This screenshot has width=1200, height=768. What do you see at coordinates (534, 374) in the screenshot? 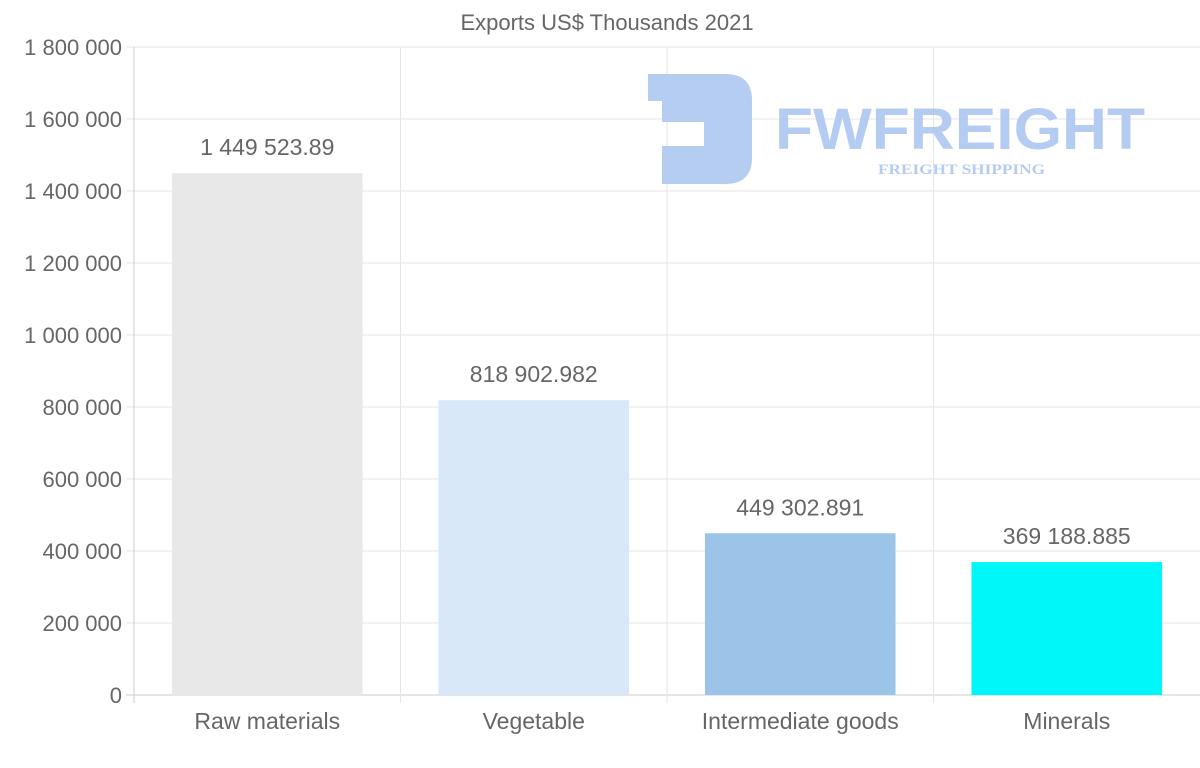
I see `bar-value-label: 818 902.982` at bounding box center [534, 374].